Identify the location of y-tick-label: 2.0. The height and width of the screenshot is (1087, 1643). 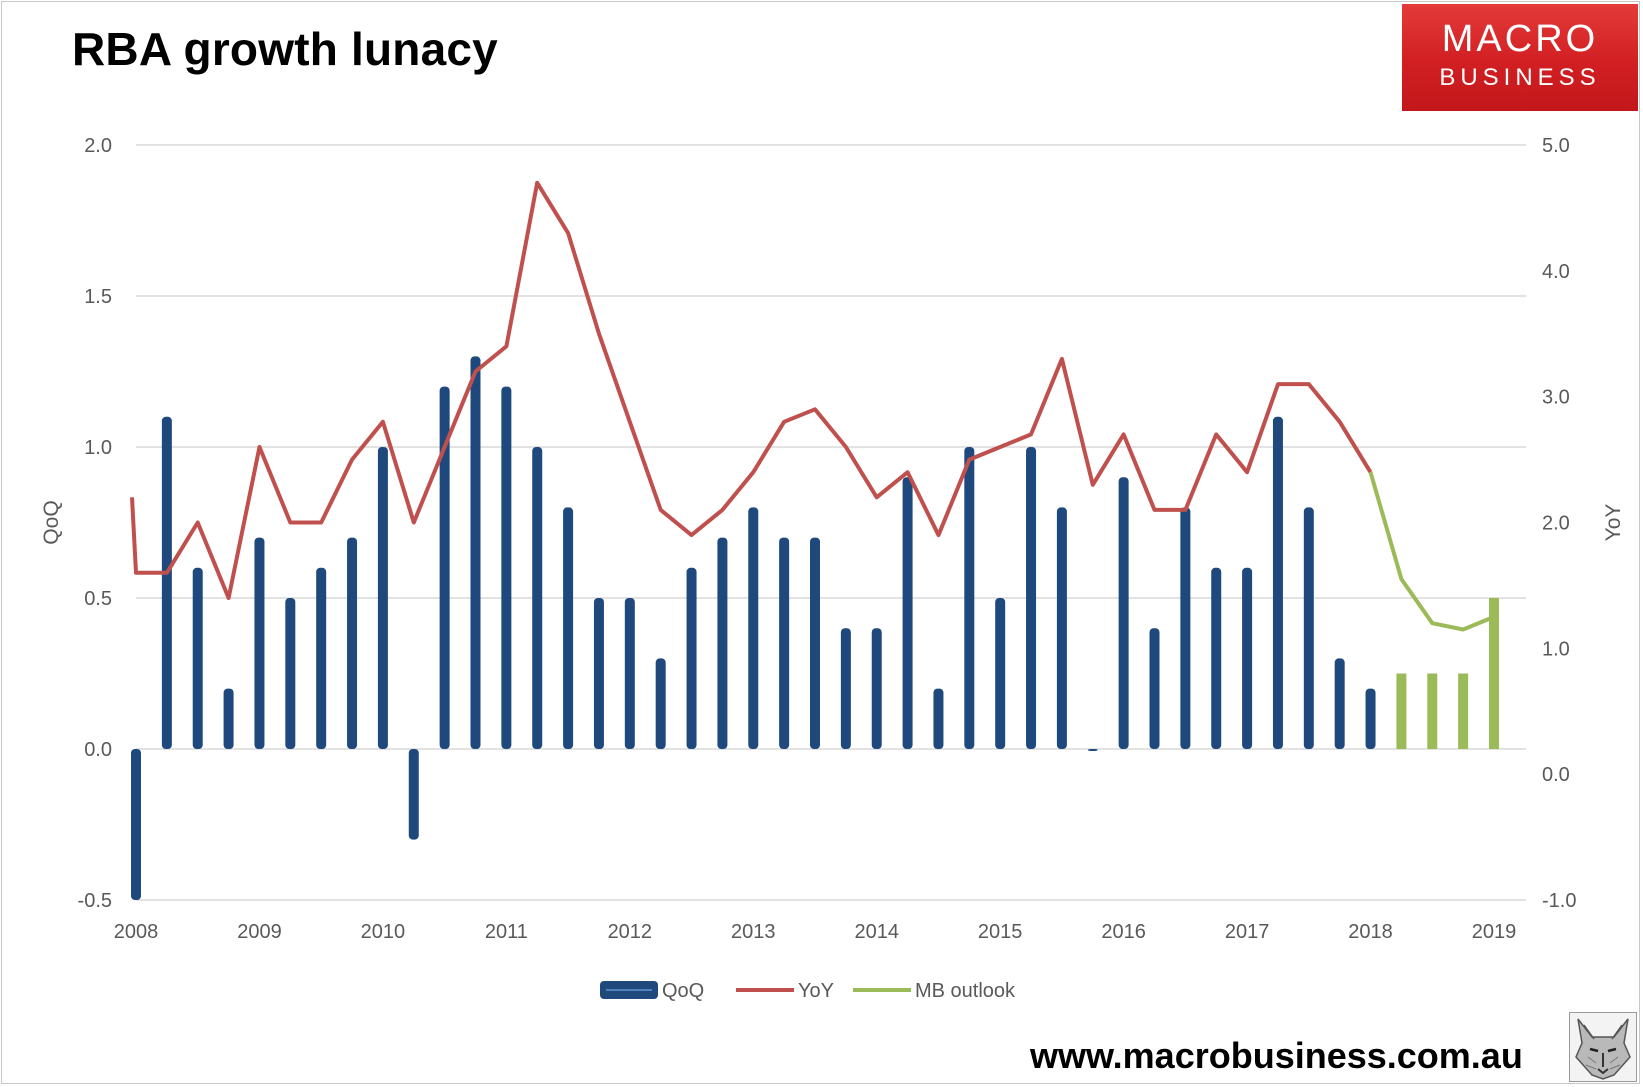
(98, 146).